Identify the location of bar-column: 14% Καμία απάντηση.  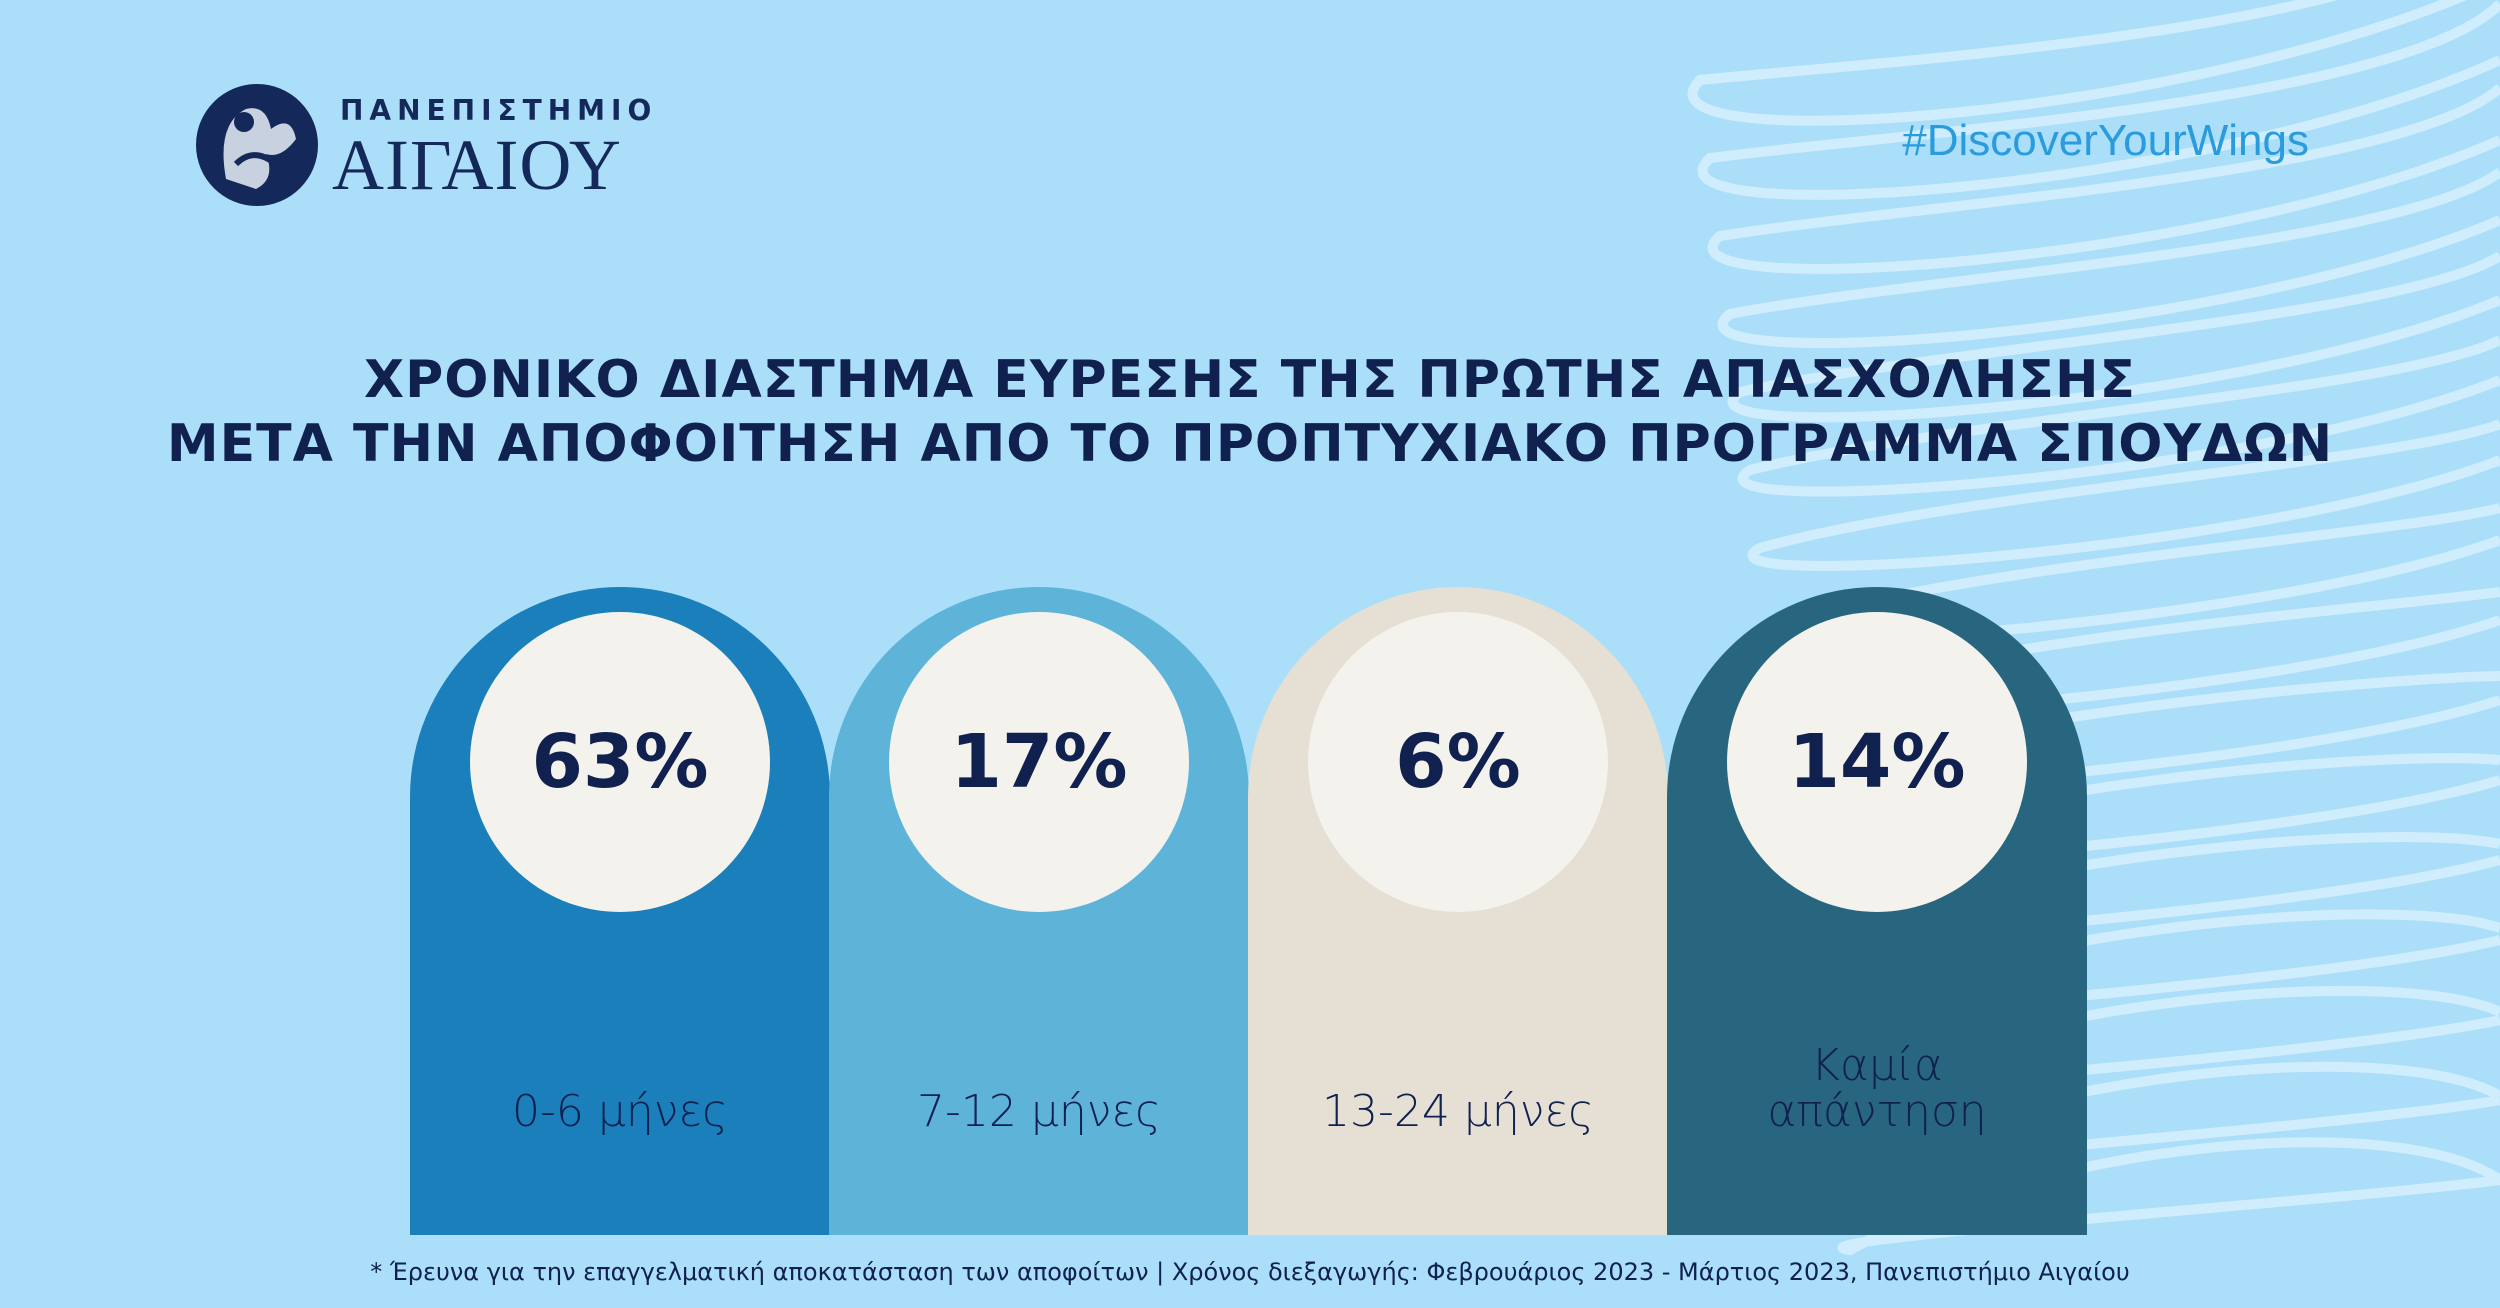
(1877, 911).